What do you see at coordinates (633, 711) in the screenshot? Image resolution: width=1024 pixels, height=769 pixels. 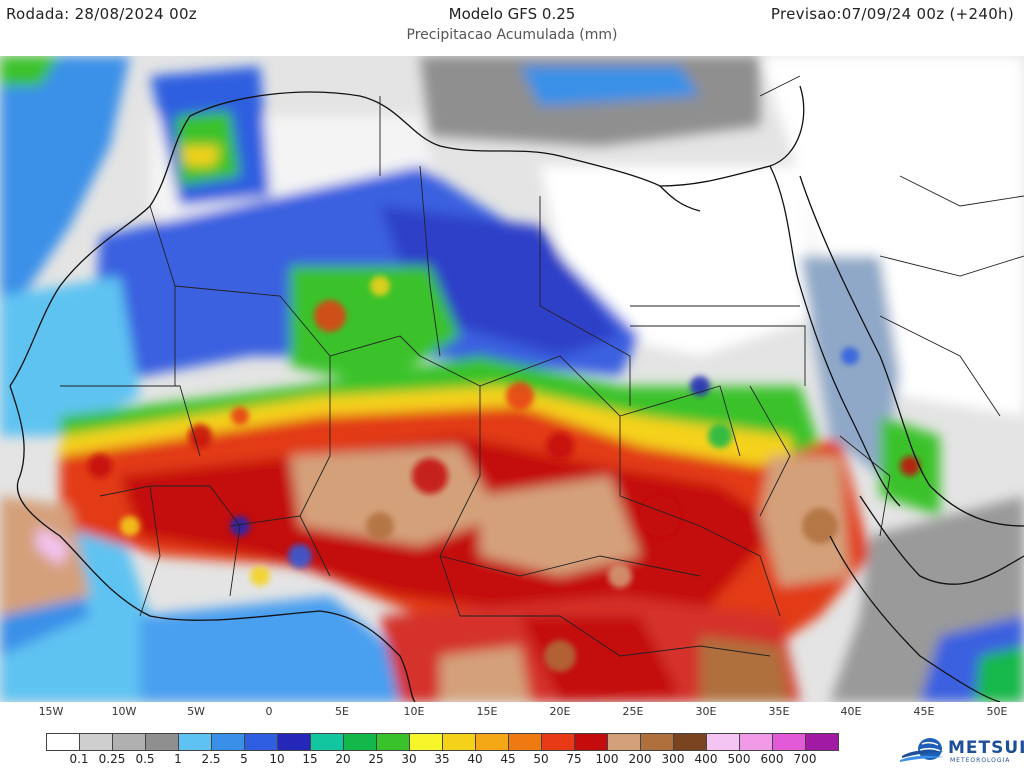 I see `longitude-label: 25E` at bounding box center [633, 711].